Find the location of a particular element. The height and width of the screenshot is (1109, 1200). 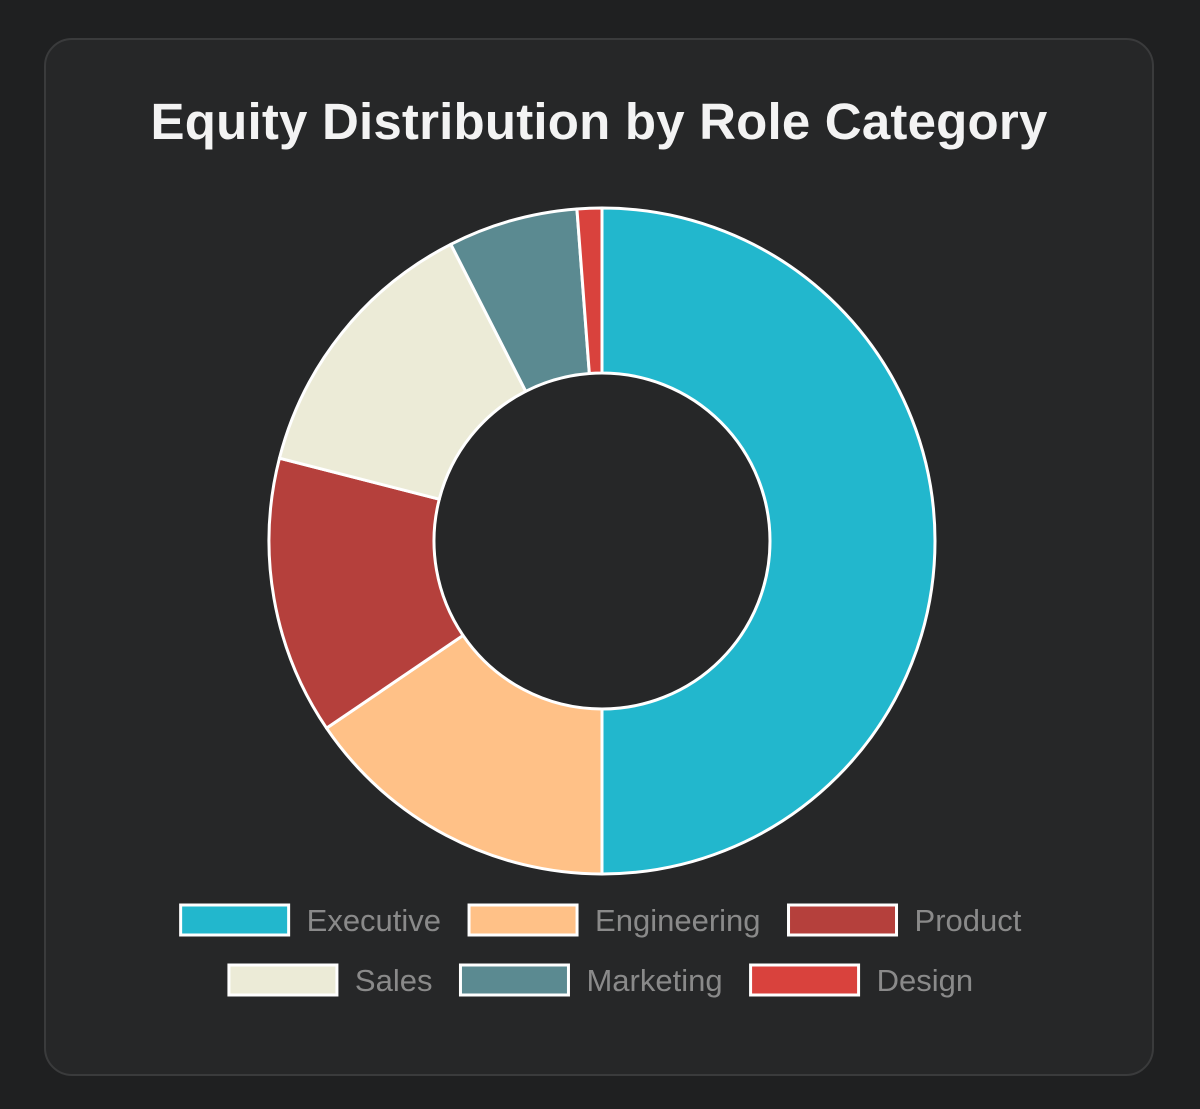

legend-label: Sales is located at coordinates (394, 980).